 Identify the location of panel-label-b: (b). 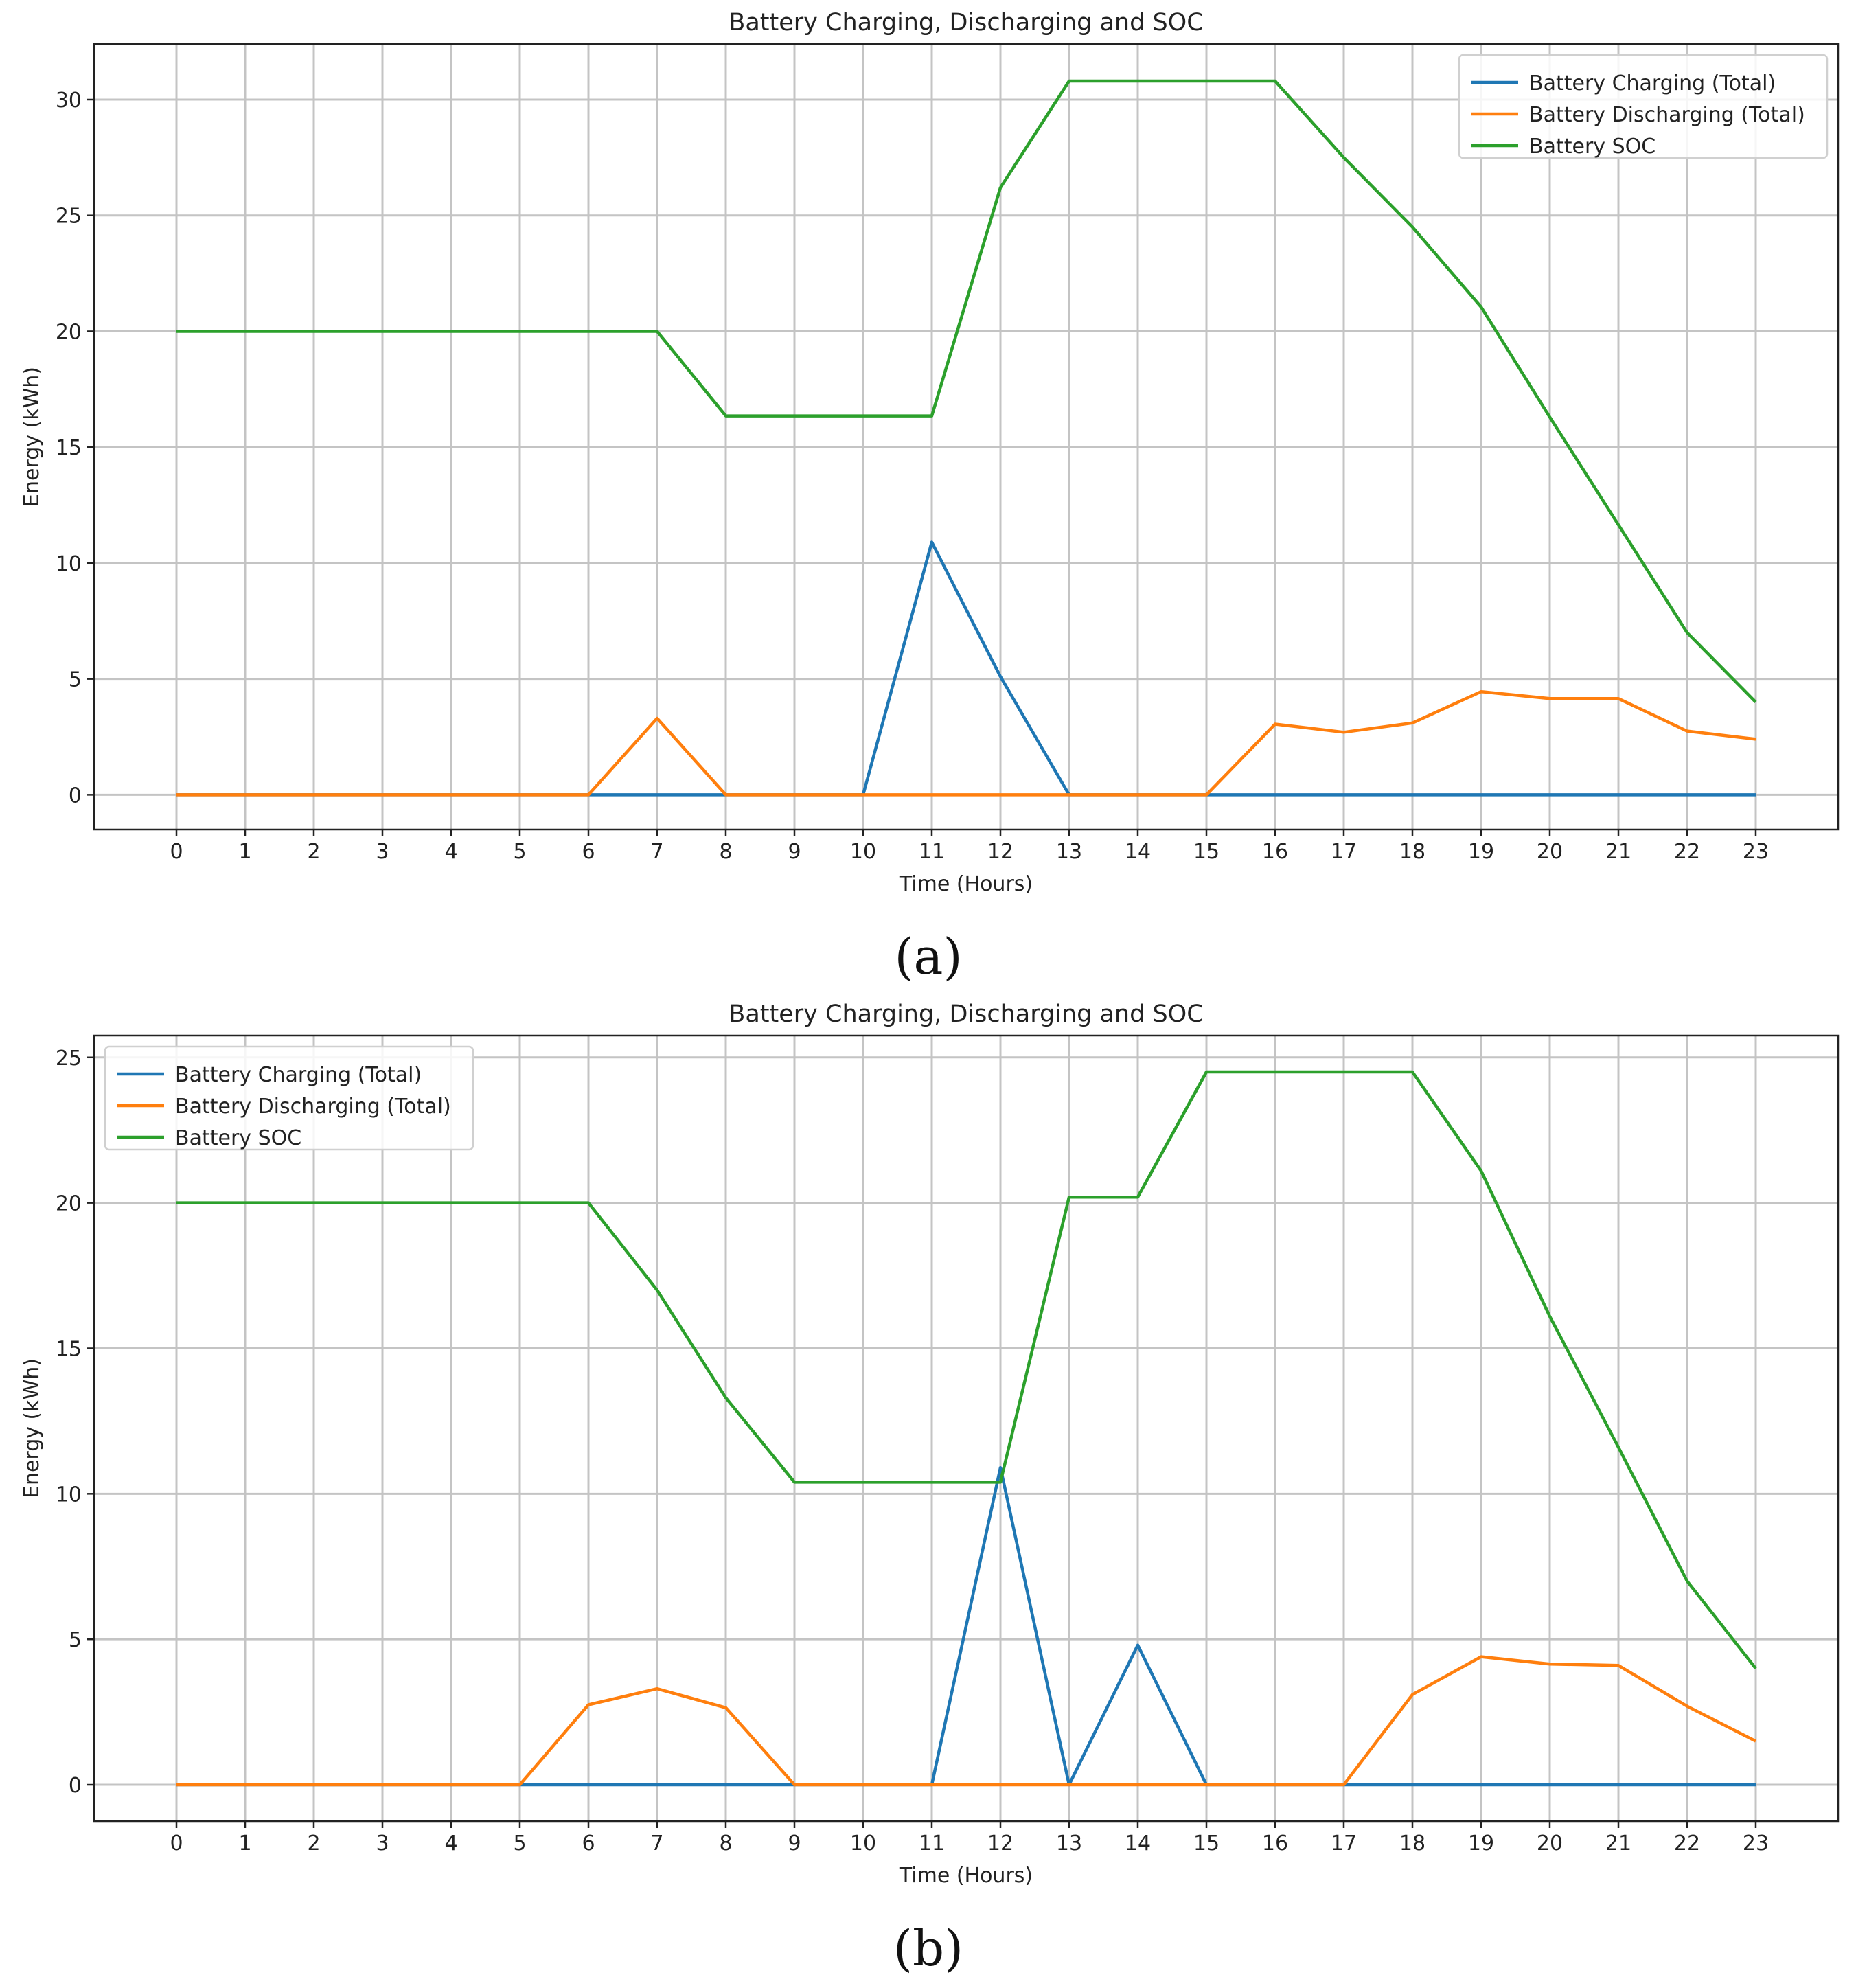
(928, 1948).